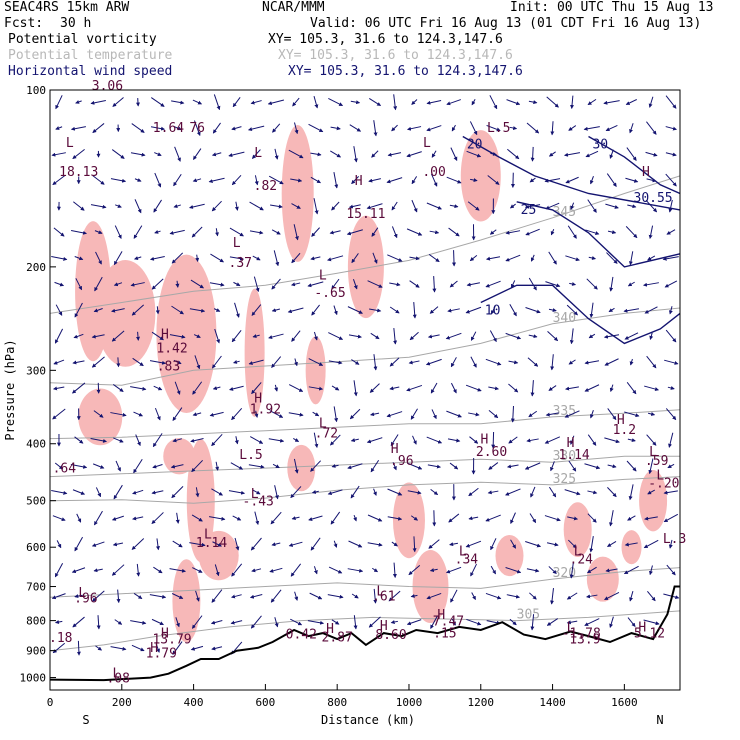 The width and height of the screenshot is (740, 740). I want to click on extremum-label: .08, so click(117, 679).